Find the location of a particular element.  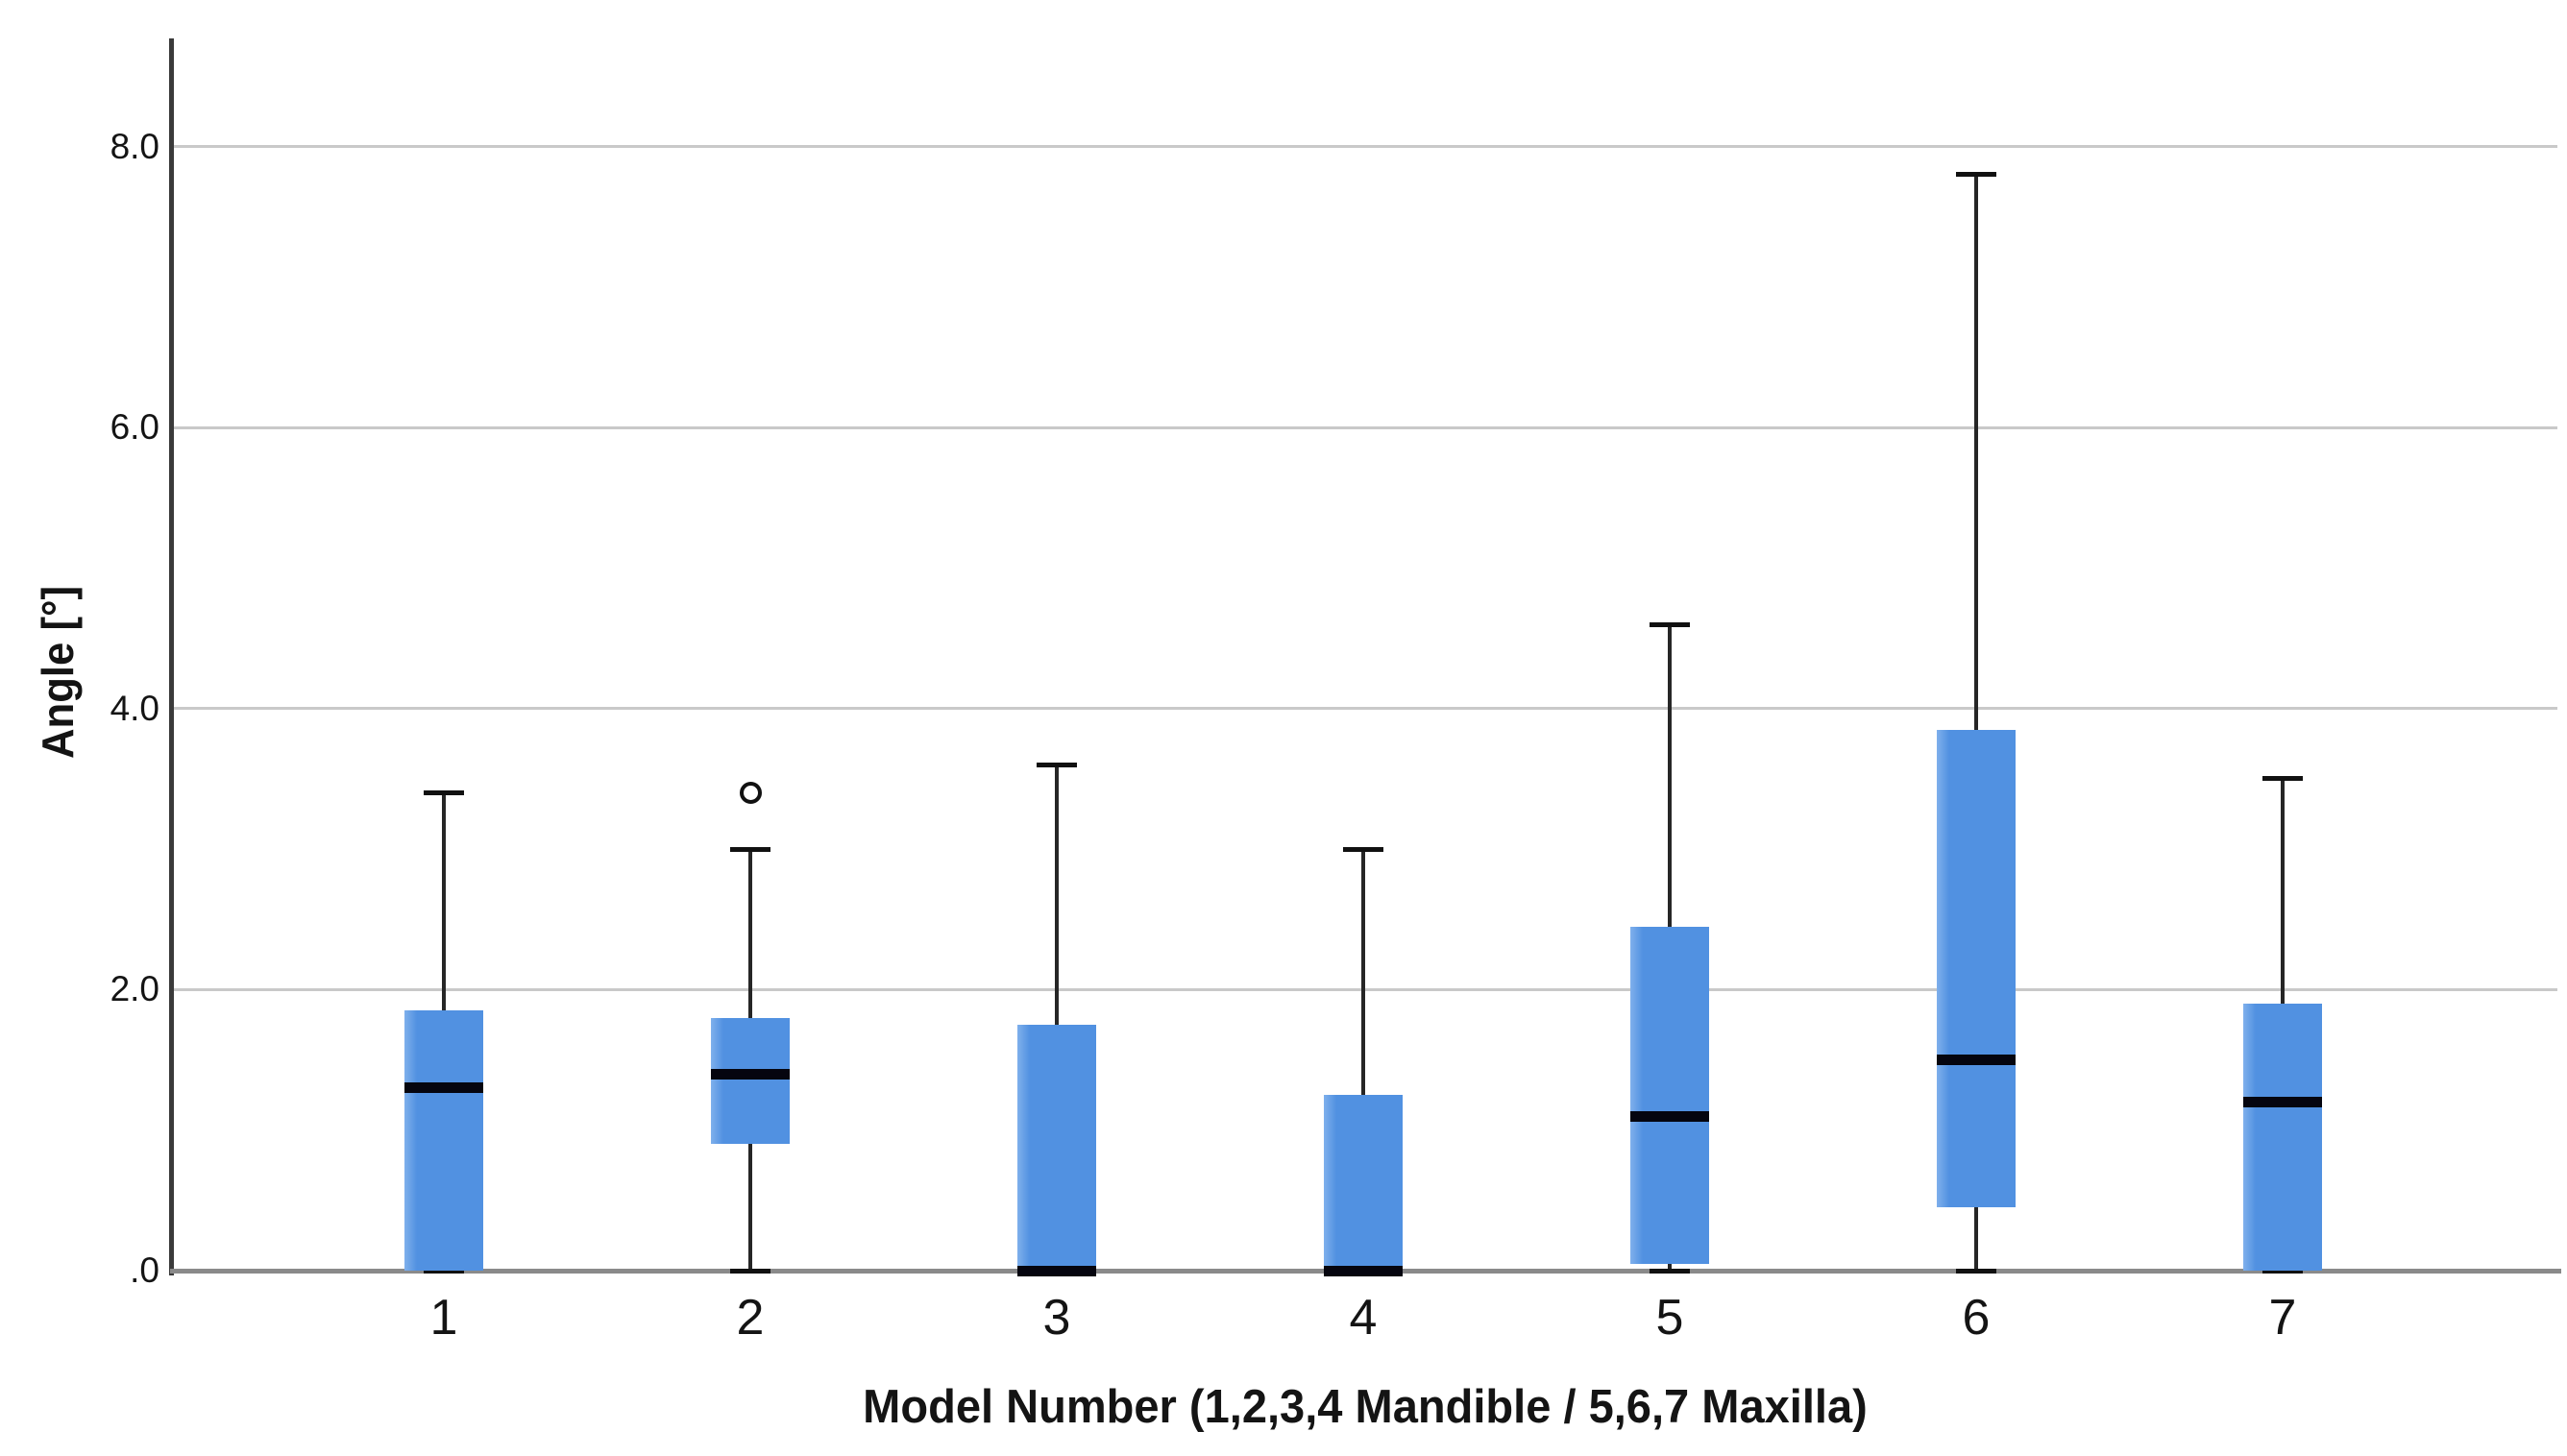

gridline-8.0 is located at coordinates (1365, 147).